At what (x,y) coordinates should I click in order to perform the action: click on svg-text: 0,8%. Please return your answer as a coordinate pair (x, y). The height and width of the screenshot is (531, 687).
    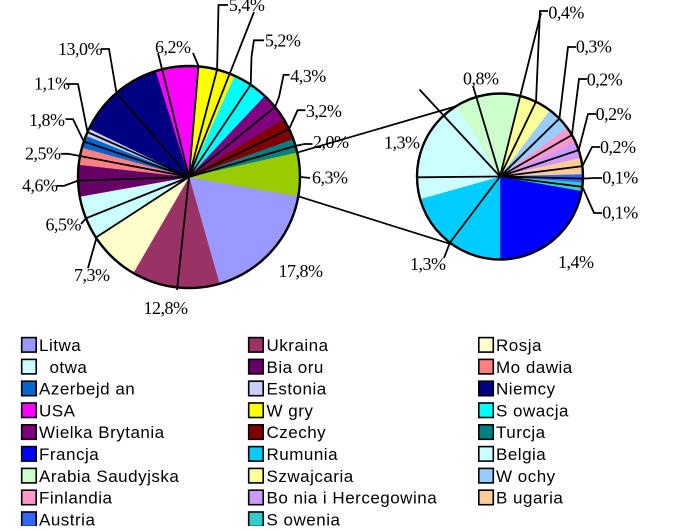
    Looking at the image, I should click on (481, 79).